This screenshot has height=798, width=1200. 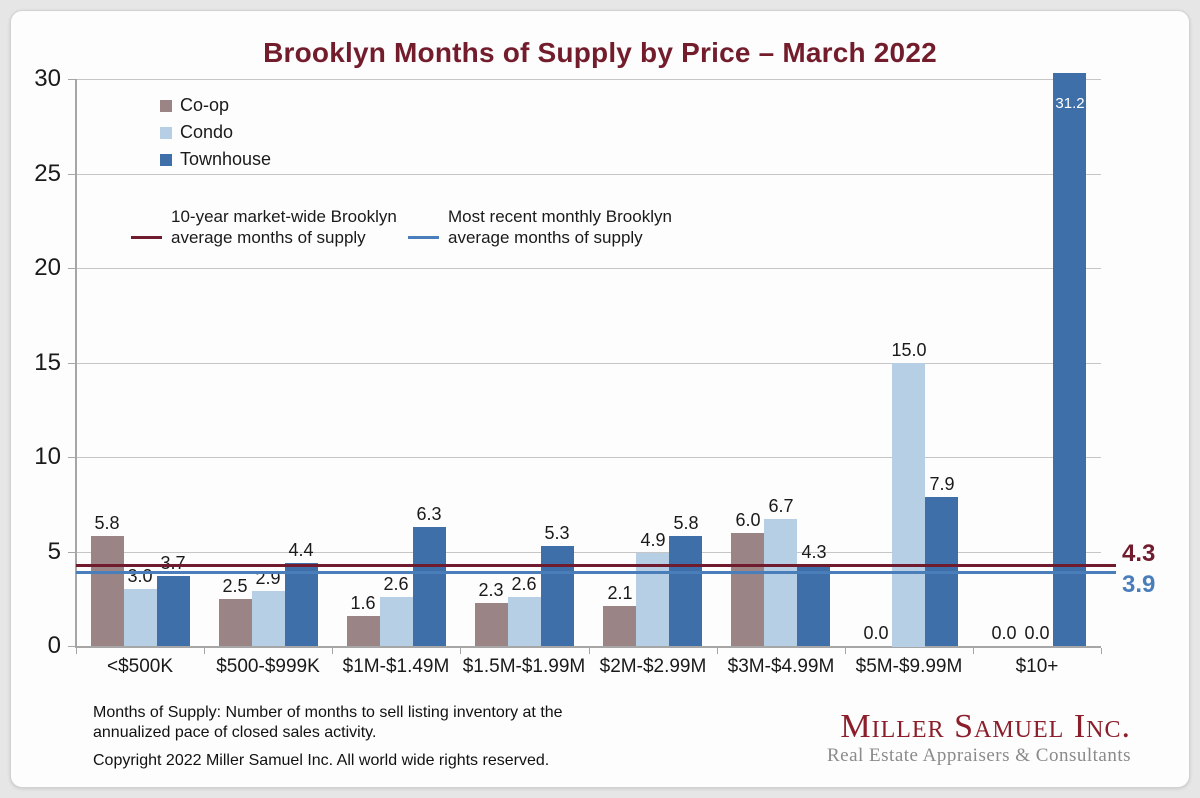 What do you see at coordinates (557, 533) in the screenshot?
I see `bar-label: 5.3` at bounding box center [557, 533].